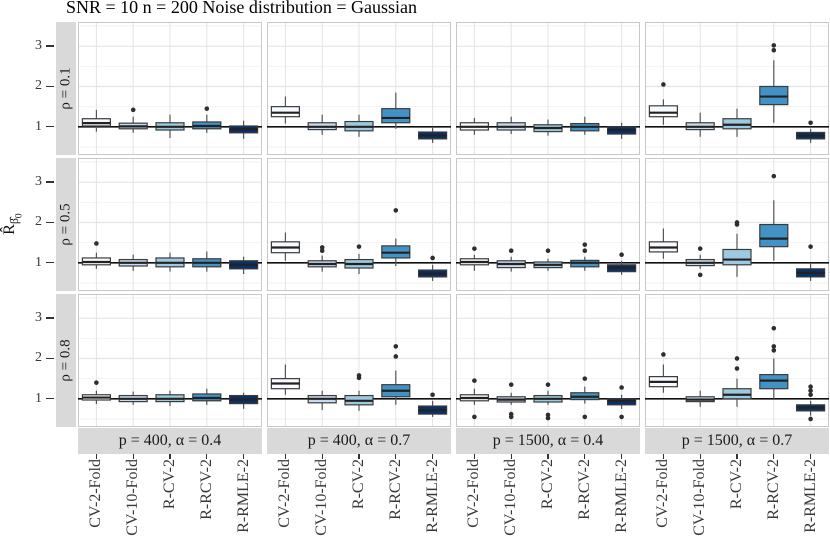 Image resolution: width=830 pixels, height=554 pixels. Describe the element at coordinates (170, 441) in the screenshot. I see `col-strip: p = 400, α = 0.4` at that location.